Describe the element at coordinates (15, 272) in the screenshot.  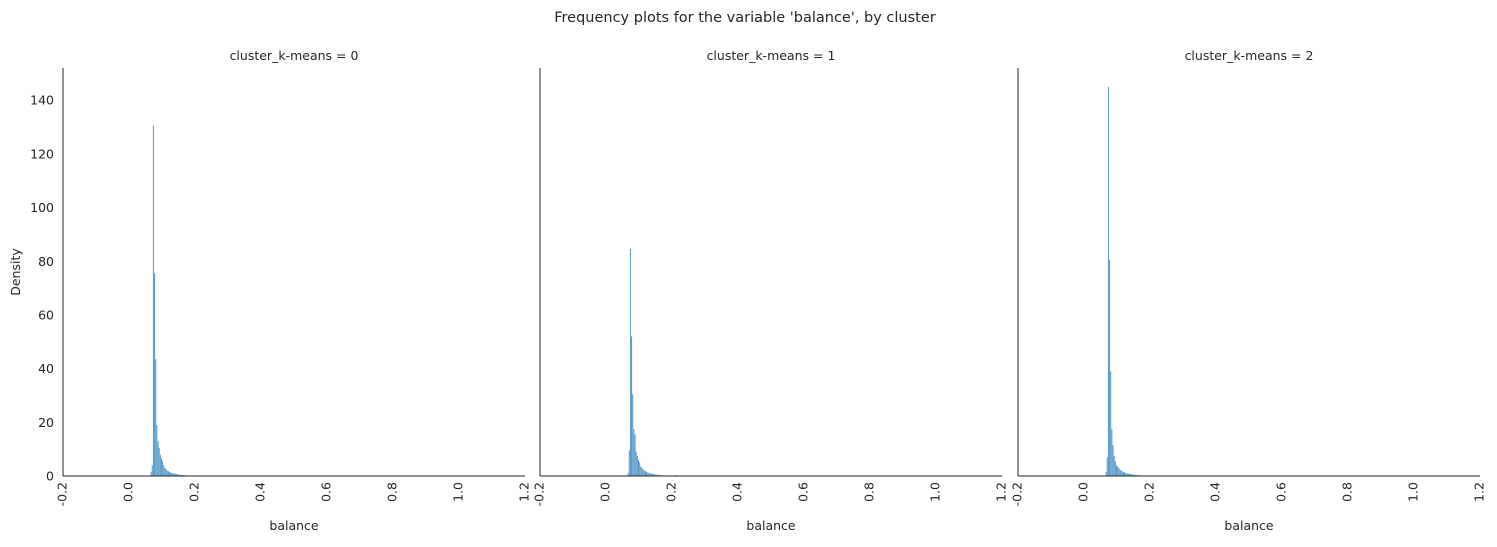
I see `y-axis-label: Density` at that location.